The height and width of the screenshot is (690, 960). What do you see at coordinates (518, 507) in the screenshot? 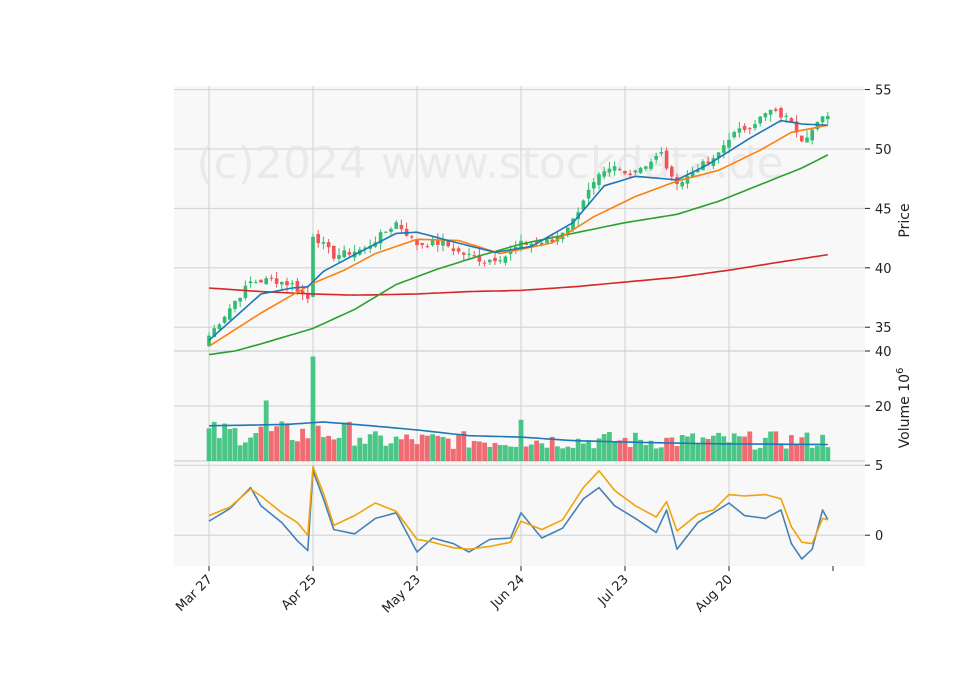
I see `oscillator-line-a` at bounding box center [518, 507].